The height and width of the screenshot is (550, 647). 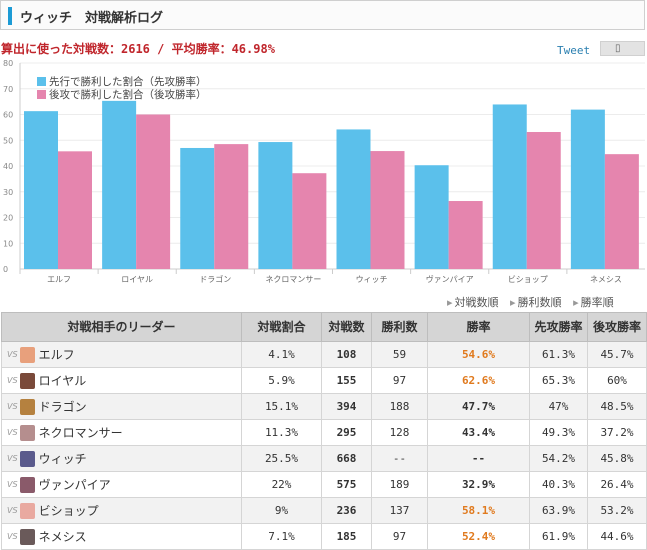 What do you see at coordinates (478, 484) in the screenshot?
I see `winrate-cell: 32.9%` at bounding box center [478, 484].